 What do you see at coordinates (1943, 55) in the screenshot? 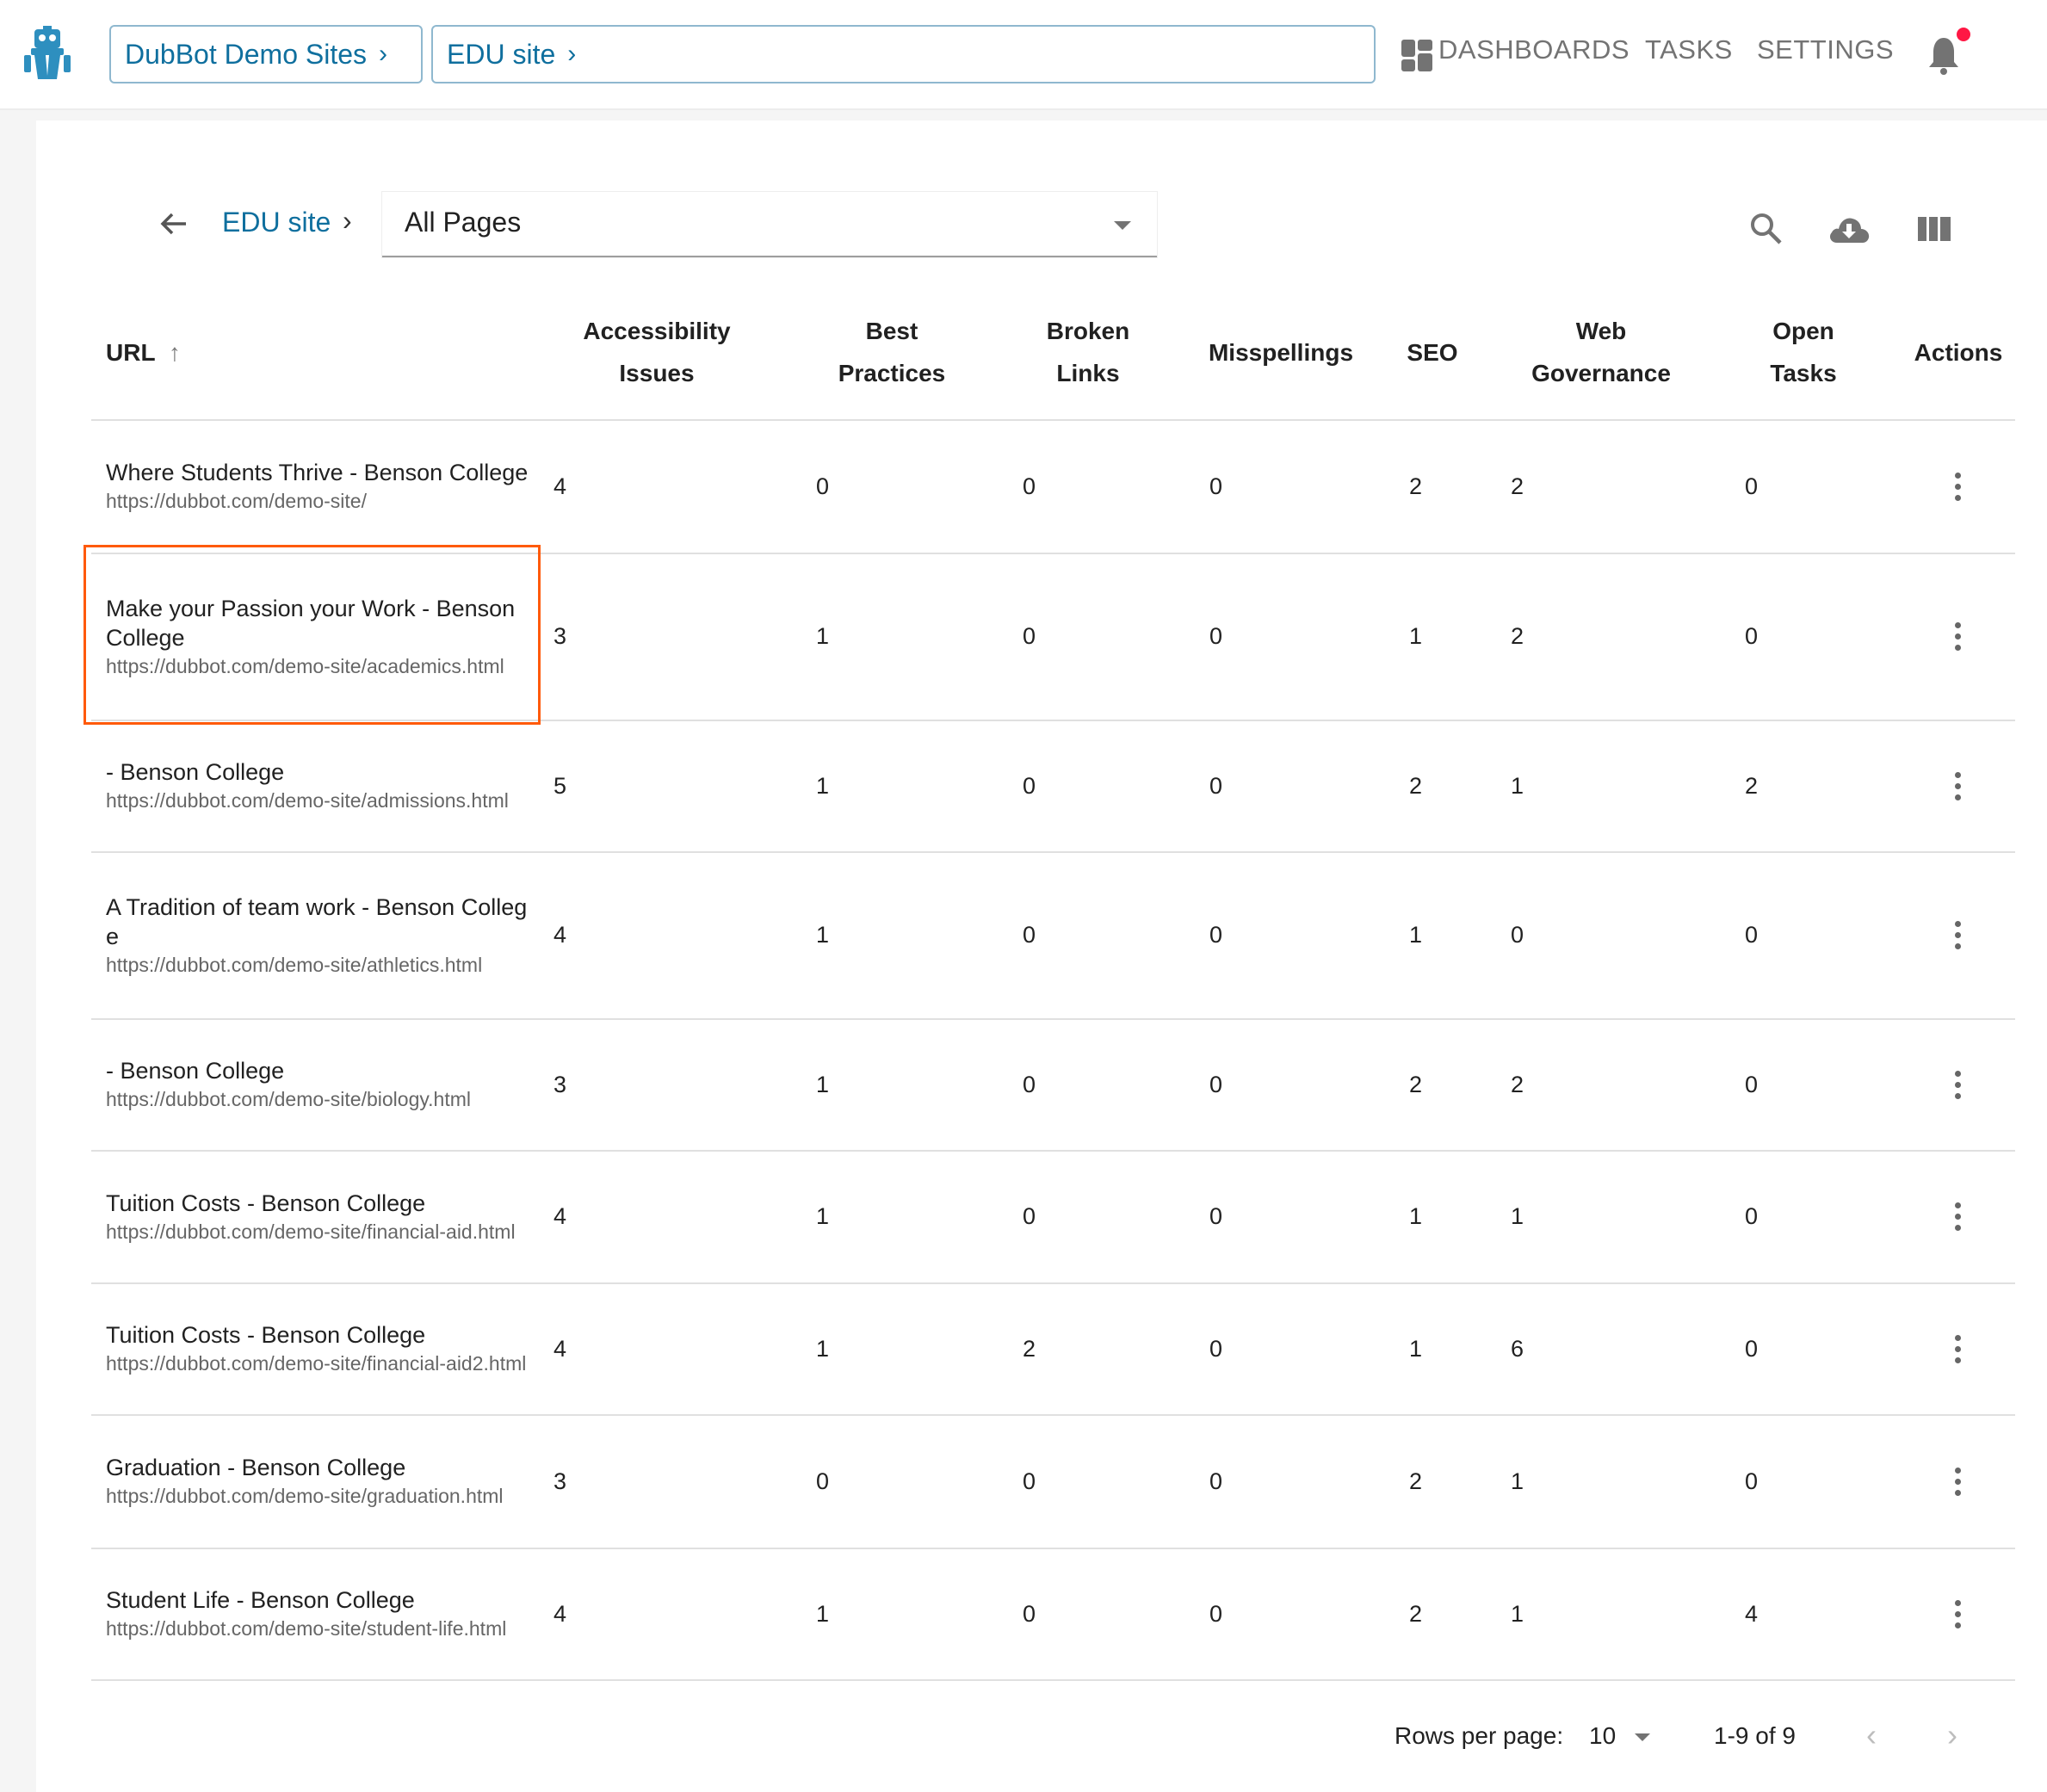
I see `bell-icon` at bounding box center [1943, 55].